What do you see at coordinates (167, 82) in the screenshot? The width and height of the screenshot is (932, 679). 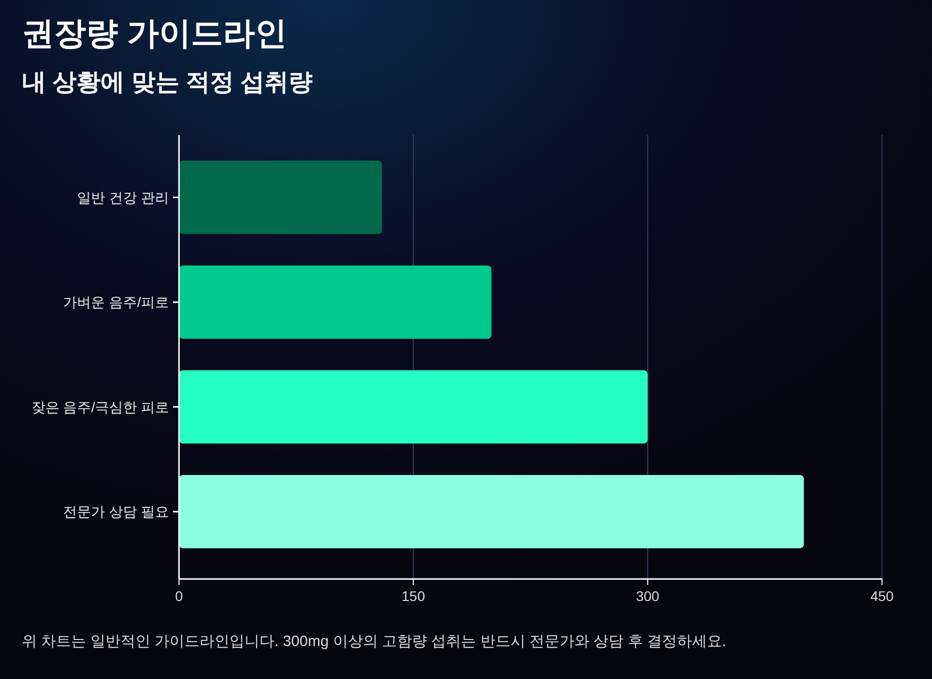 I see `chart-subtitle: 내 상황에 맞는 적정 섭취량` at bounding box center [167, 82].